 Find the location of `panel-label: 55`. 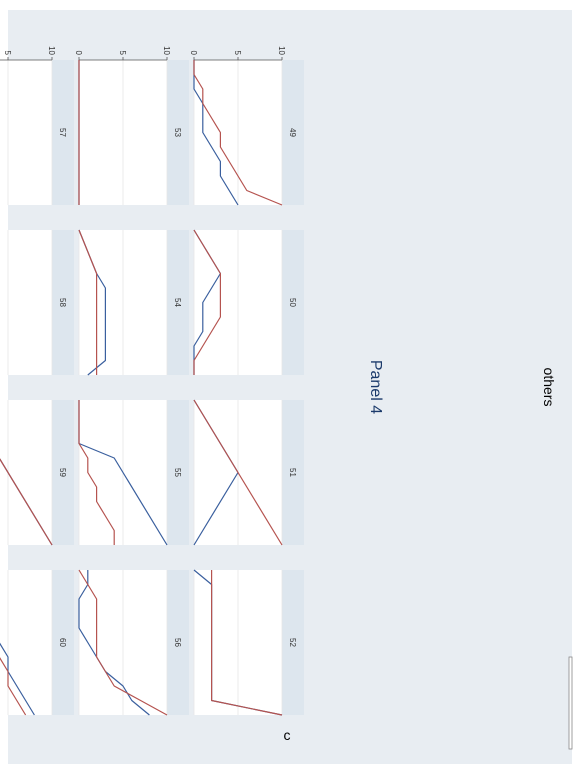

panel-label: 55 is located at coordinates (177, 472).